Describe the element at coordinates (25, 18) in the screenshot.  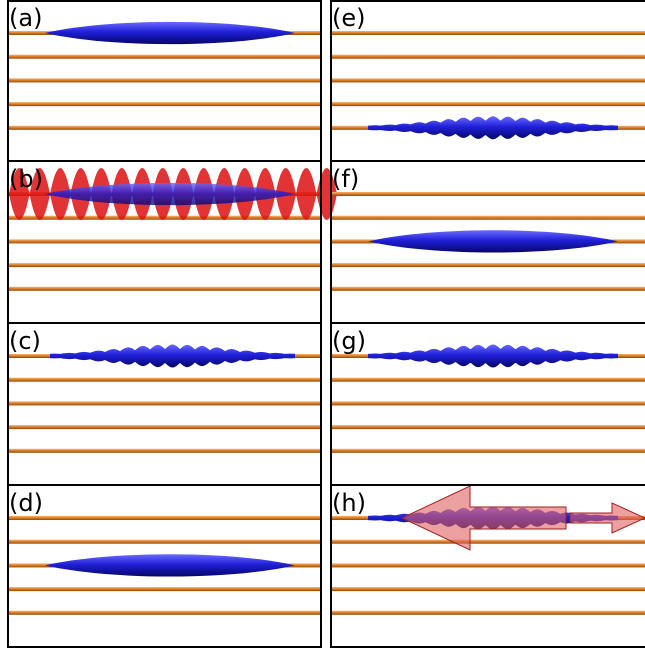
I see `panel-label: (a)` at that location.